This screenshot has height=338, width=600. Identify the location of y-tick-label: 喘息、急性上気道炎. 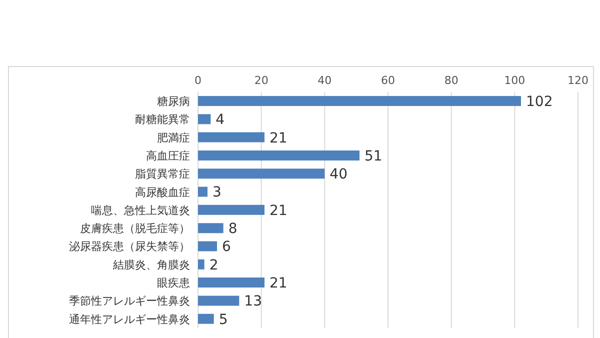
(140, 210).